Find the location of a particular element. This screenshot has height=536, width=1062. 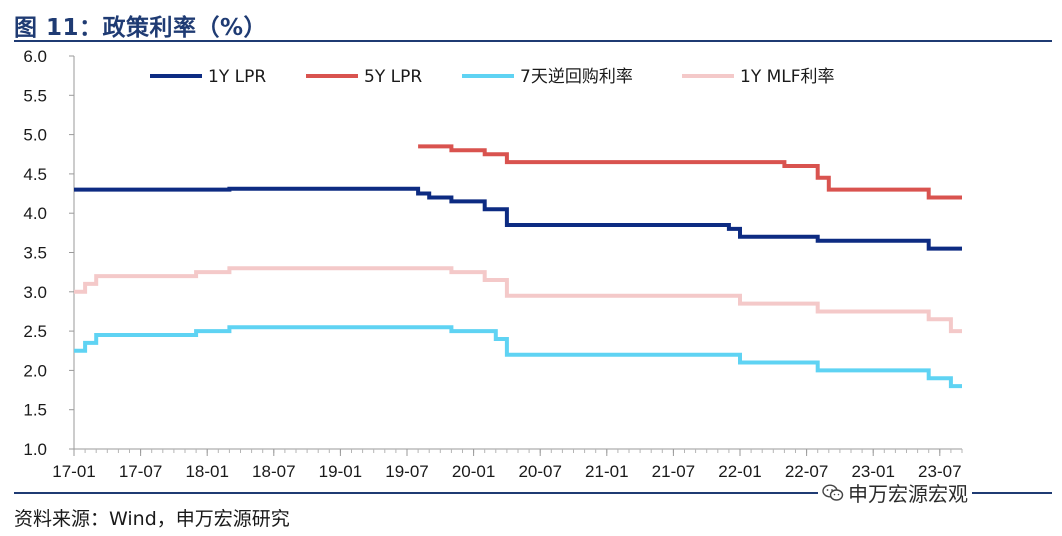

y-tick-label: 4.5 is located at coordinates (35, 174).